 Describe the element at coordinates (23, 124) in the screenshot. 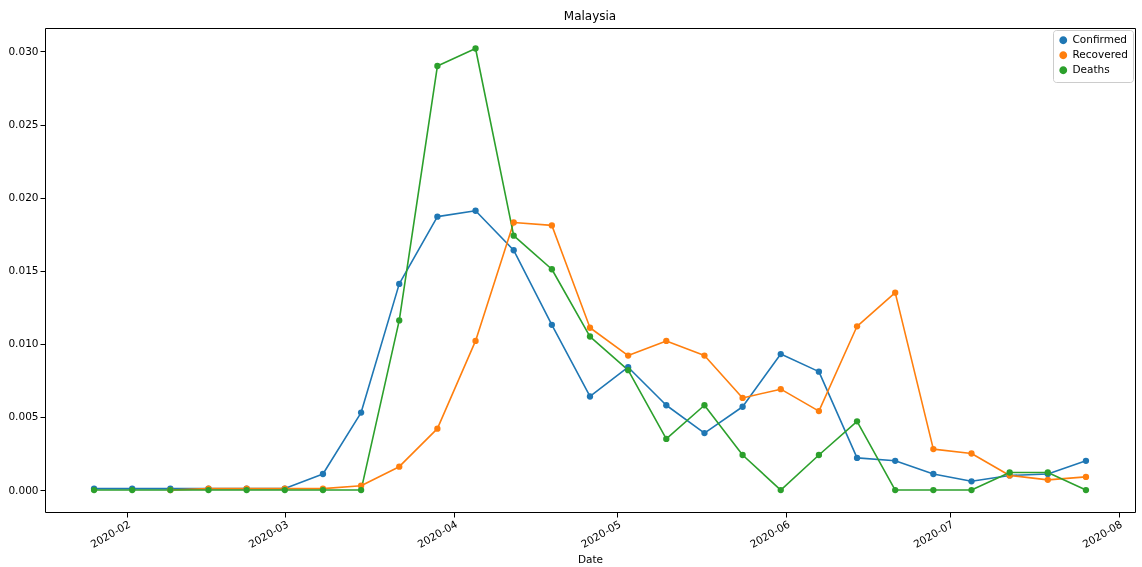

I see `y-tick-label: 0.025` at that location.